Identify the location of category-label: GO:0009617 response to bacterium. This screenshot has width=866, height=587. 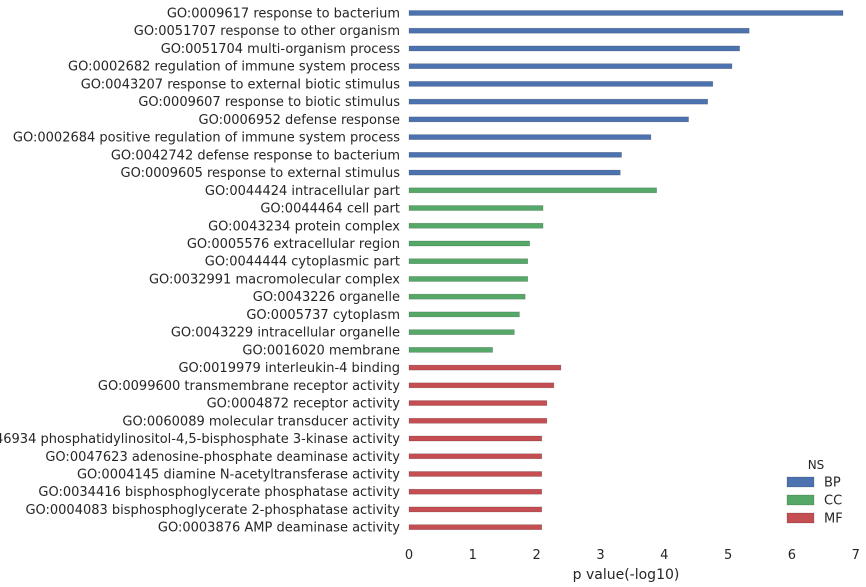
(283, 14).